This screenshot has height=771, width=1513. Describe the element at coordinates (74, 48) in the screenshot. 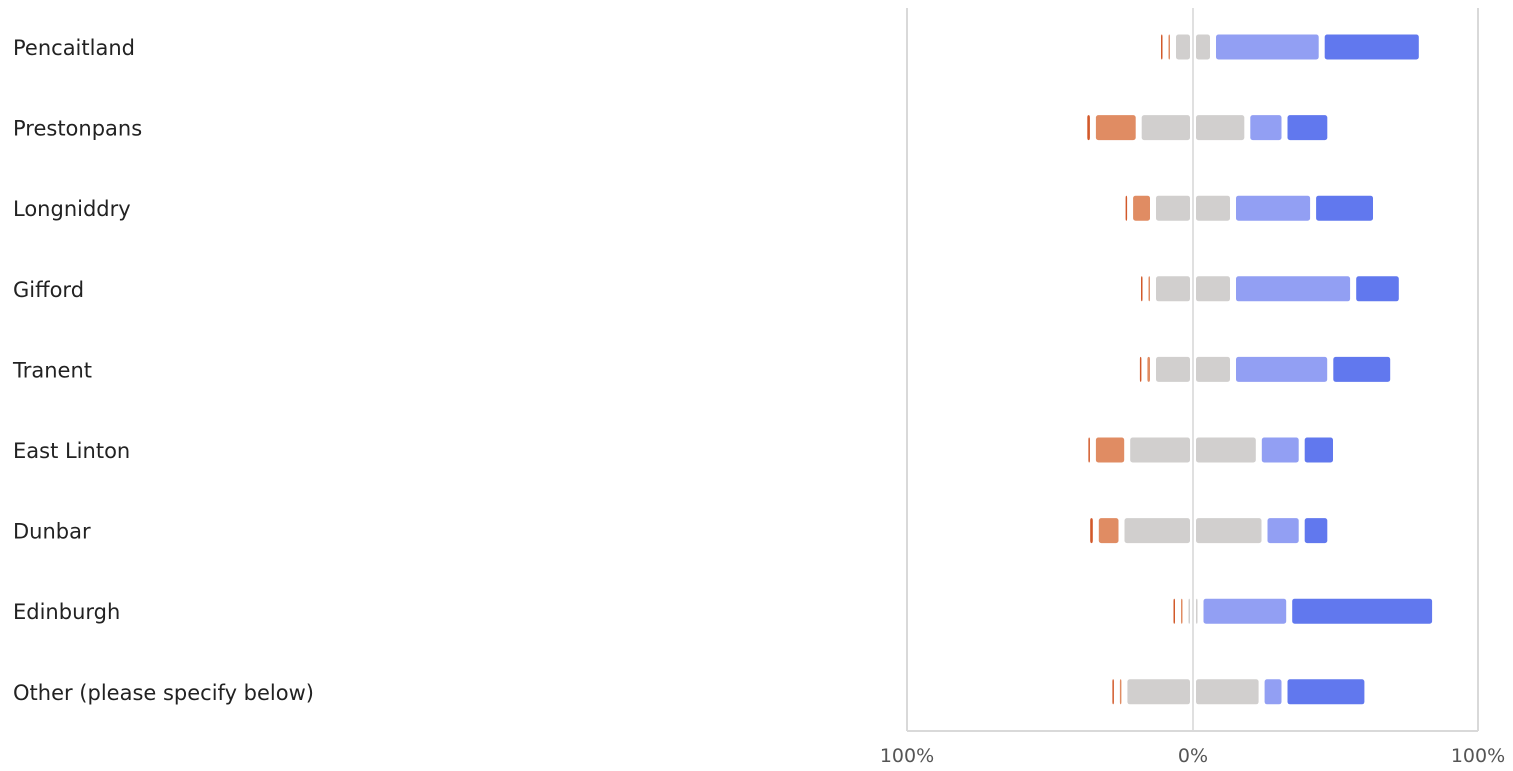

I see `row-label: Pencaitland` at that location.